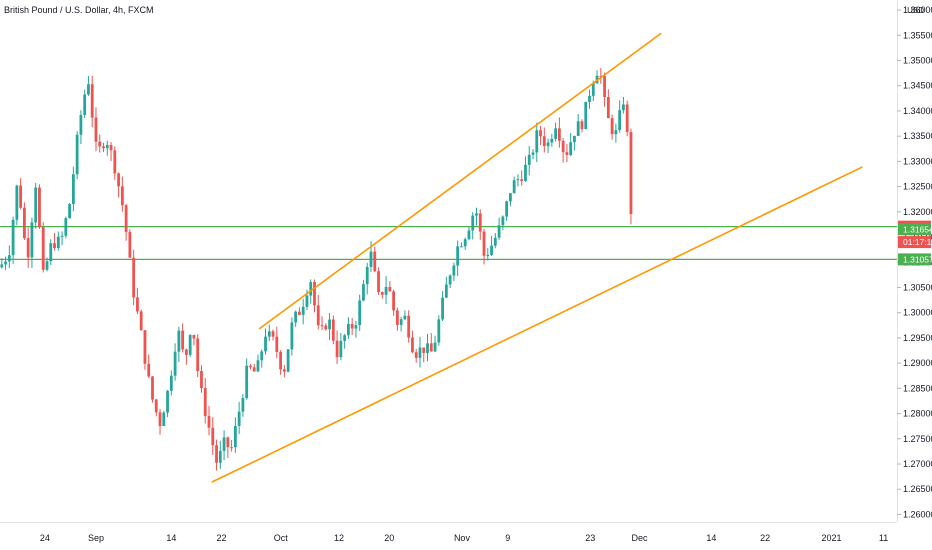  What do you see at coordinates (917, 212) in the screenshot?
I see `y-tick-label: 1.32000` at bounding box center [917, 212].